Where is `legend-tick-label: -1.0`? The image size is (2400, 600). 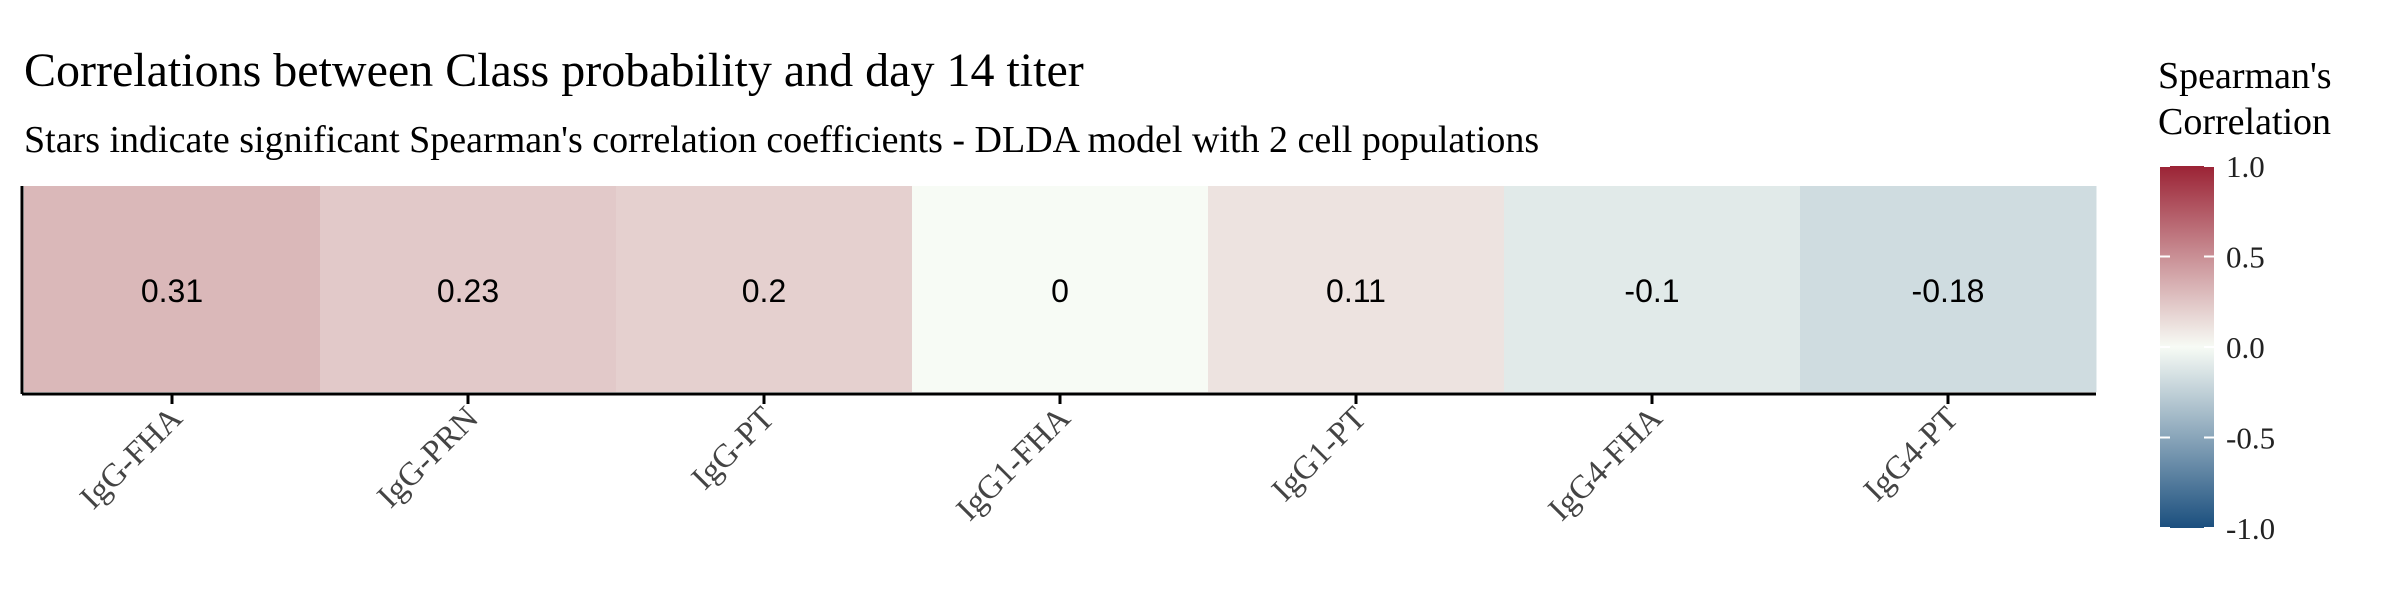
legend-tick-label: -1.0 is located at coordinates (2250, 528).